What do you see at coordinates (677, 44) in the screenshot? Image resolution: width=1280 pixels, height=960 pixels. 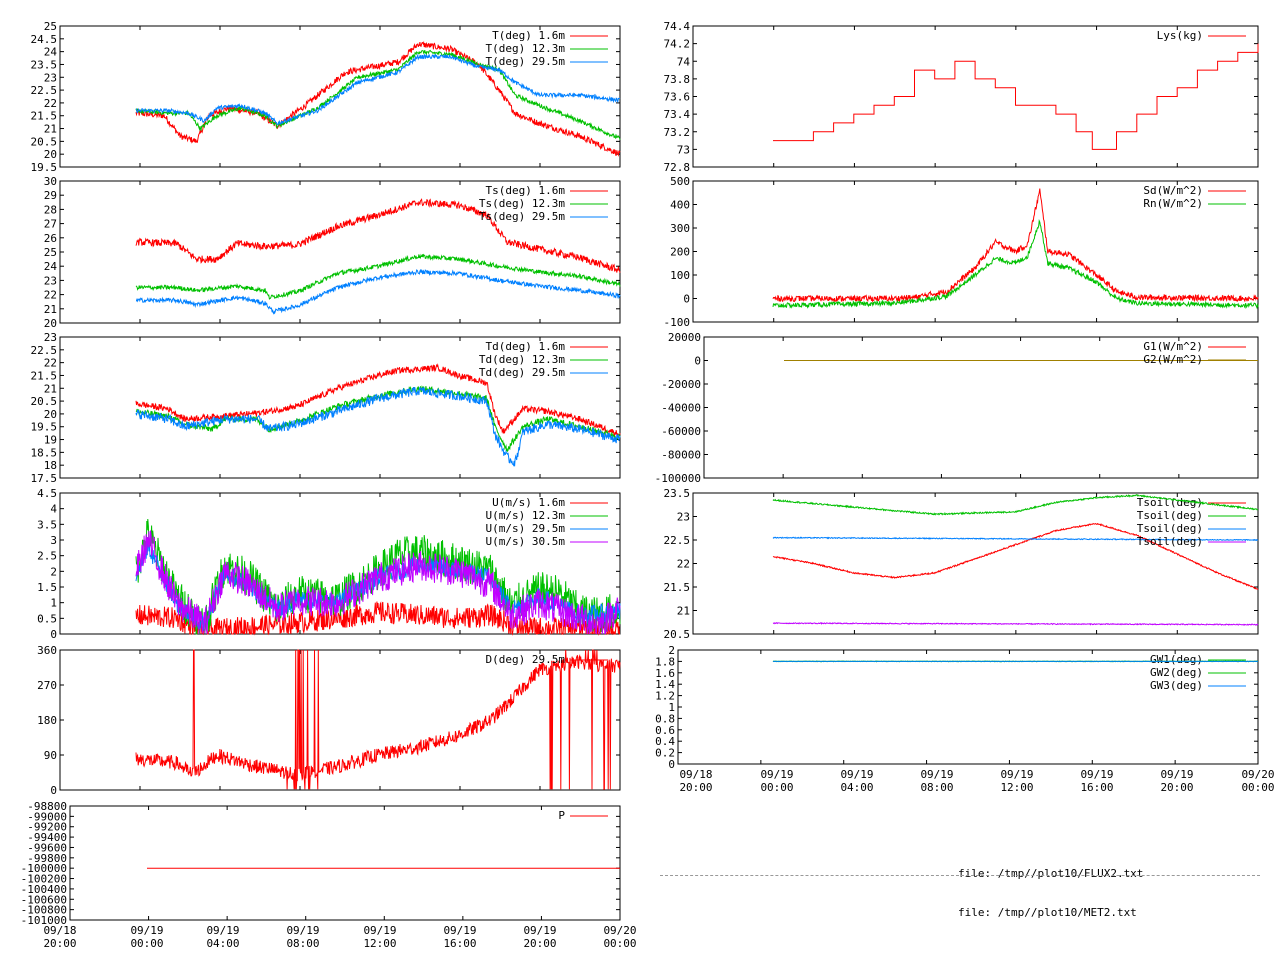 I see `y-tick-label: 74.2` at bounding box center [677, 44].